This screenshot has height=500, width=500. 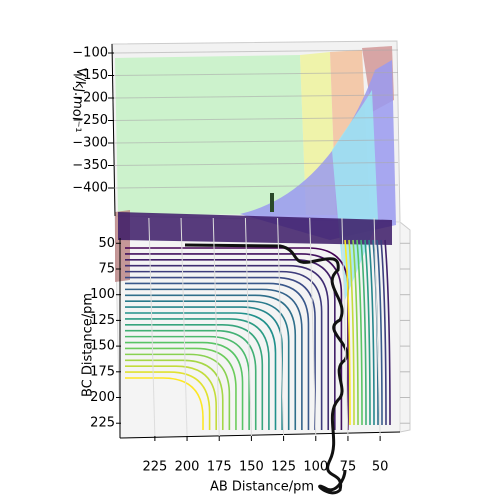 What do you see at coordinates (90, 165) in the screenshot?
I see `z-tick-label: −350` at bounding box center [90, 165].